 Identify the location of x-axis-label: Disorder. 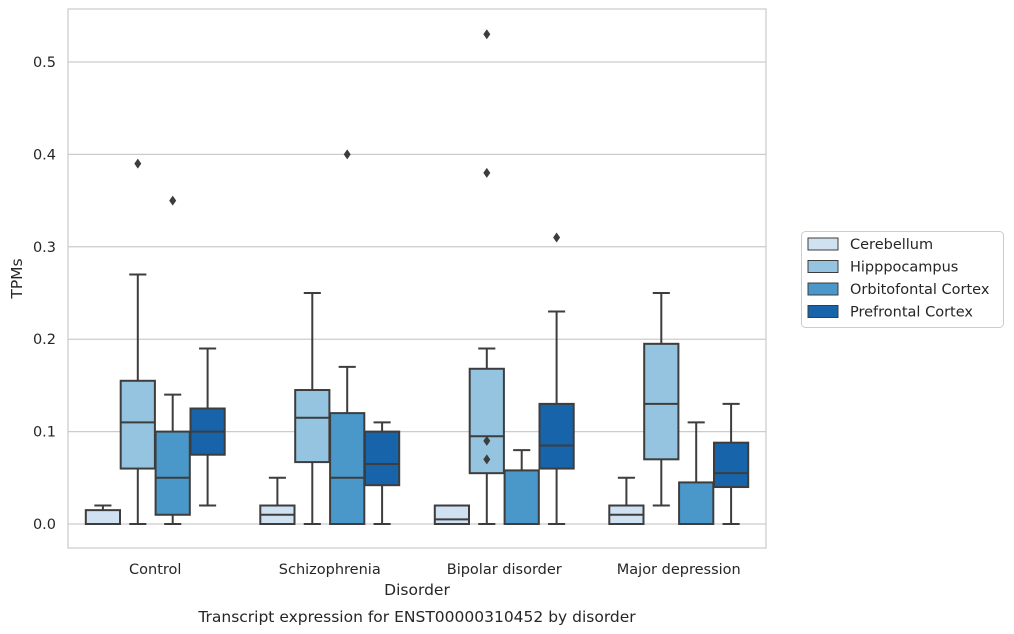
(417, 590).